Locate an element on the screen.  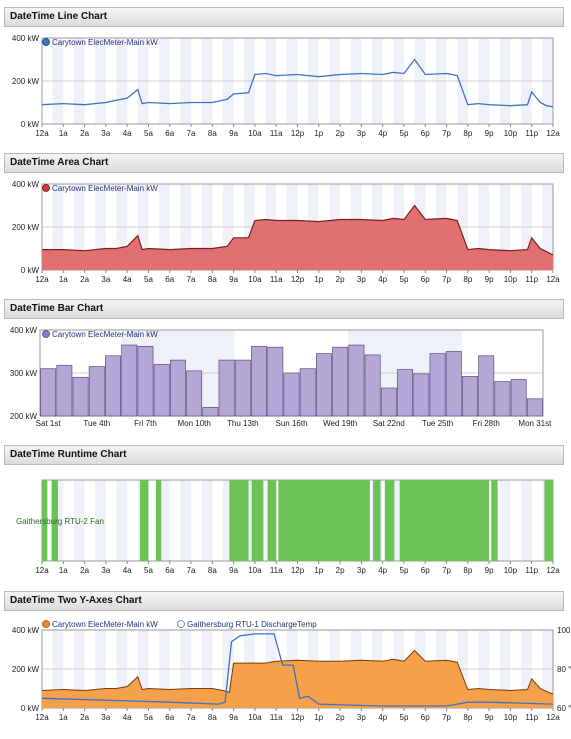
x-tick-label: 11p is located at coordinates (531, 133).